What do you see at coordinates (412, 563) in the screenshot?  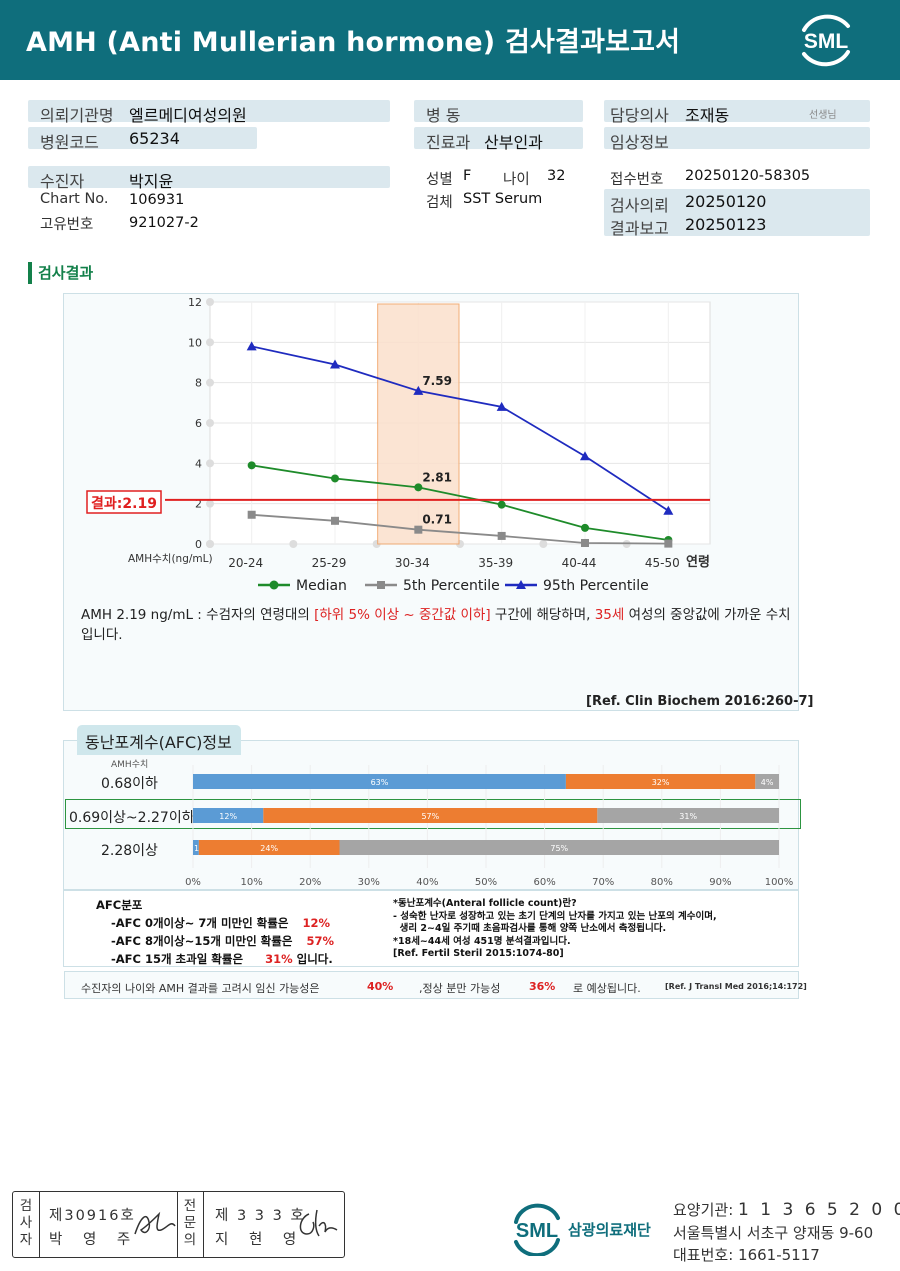 I see `x-tick-label-2: 30-34` at bounding box center [412, 563].